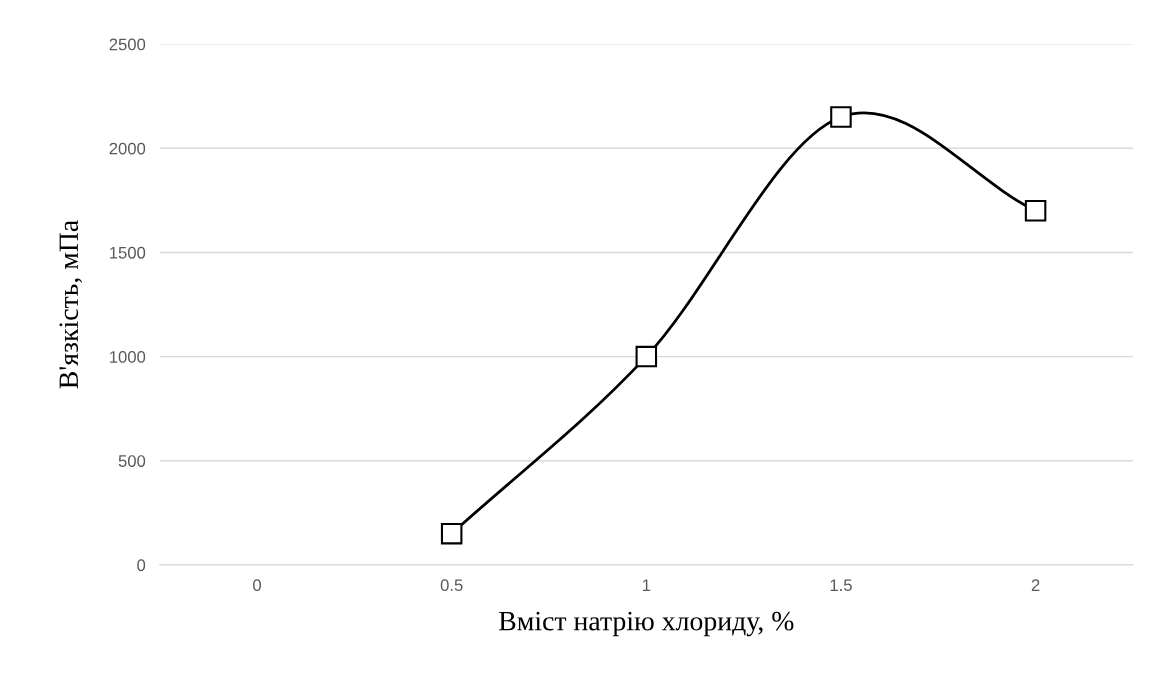  What do you see at coordinates (646, 624) in the screenshot?
I see `x-axis-title: Вміст натрію хлориду, %` at bounding box center [646, 624].